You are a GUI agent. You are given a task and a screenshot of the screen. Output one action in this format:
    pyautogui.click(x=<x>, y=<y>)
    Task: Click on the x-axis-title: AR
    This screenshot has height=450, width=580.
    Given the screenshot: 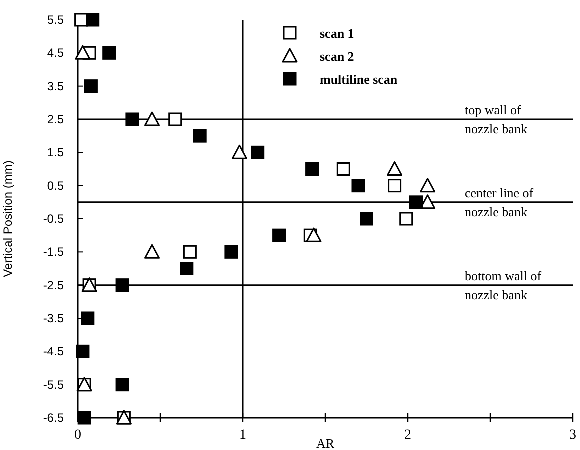 What is the action you would take?
    pyautogui.click(x=325, y=443)
    